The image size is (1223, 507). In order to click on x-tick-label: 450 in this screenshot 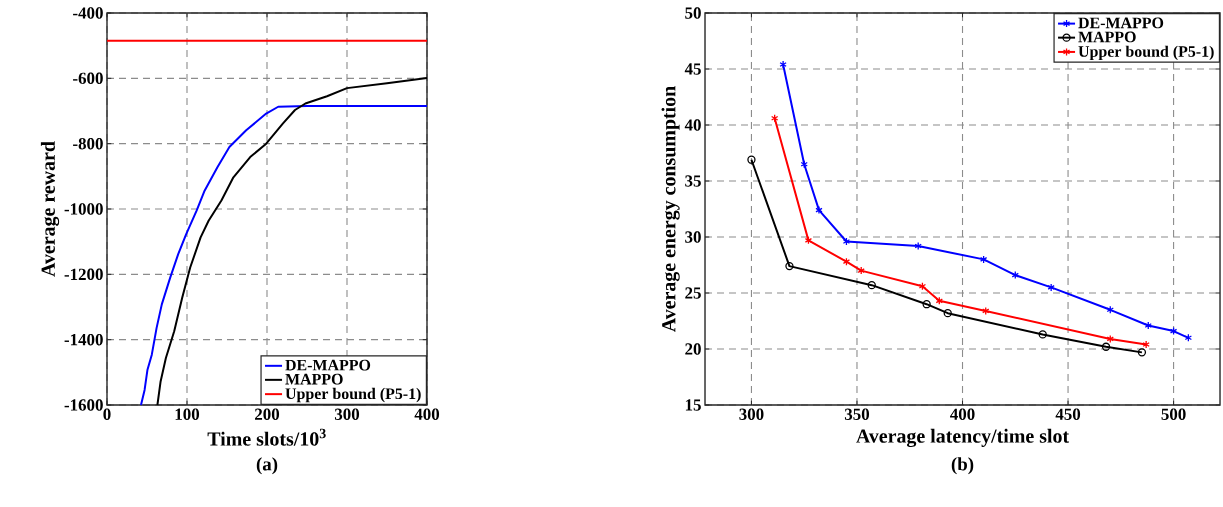, I will do `click(1068, 414)`.